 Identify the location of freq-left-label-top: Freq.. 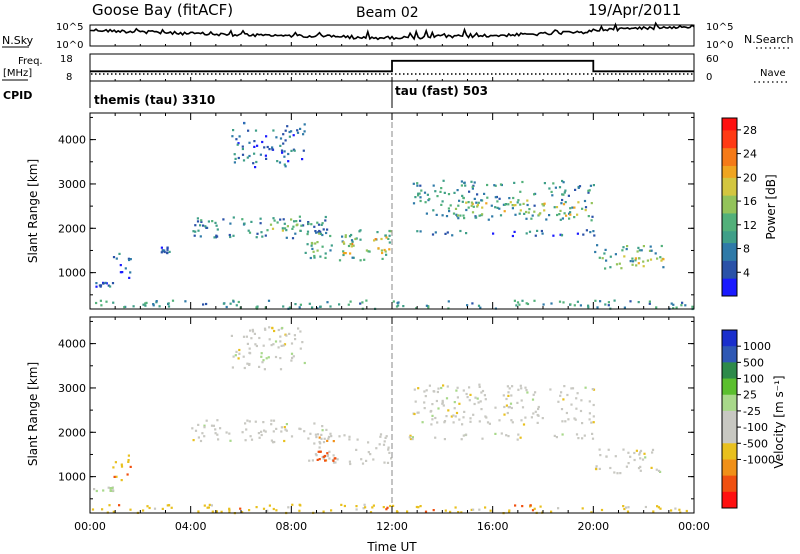
(30, 61).